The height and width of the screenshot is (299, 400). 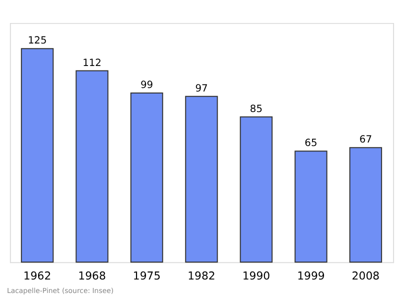 What do you see at coordinates (201, 88) in the screenshot?
I see `data-label: 97` at bounding box center [201, 88].